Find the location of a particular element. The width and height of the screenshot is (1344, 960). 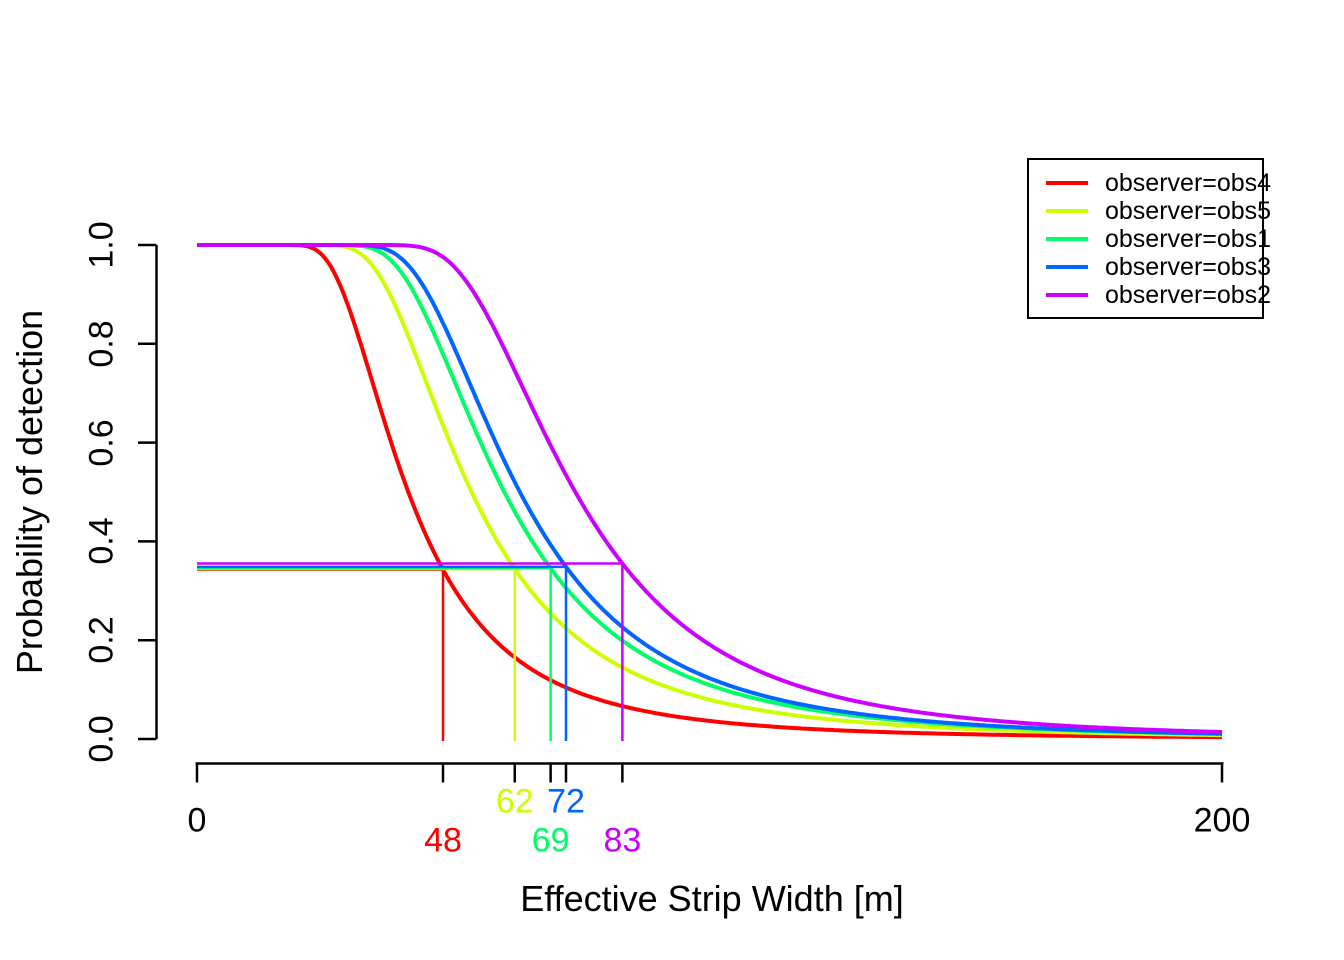

y-tick-label-0.8: 0.8 is located at coordinates (101, 344).